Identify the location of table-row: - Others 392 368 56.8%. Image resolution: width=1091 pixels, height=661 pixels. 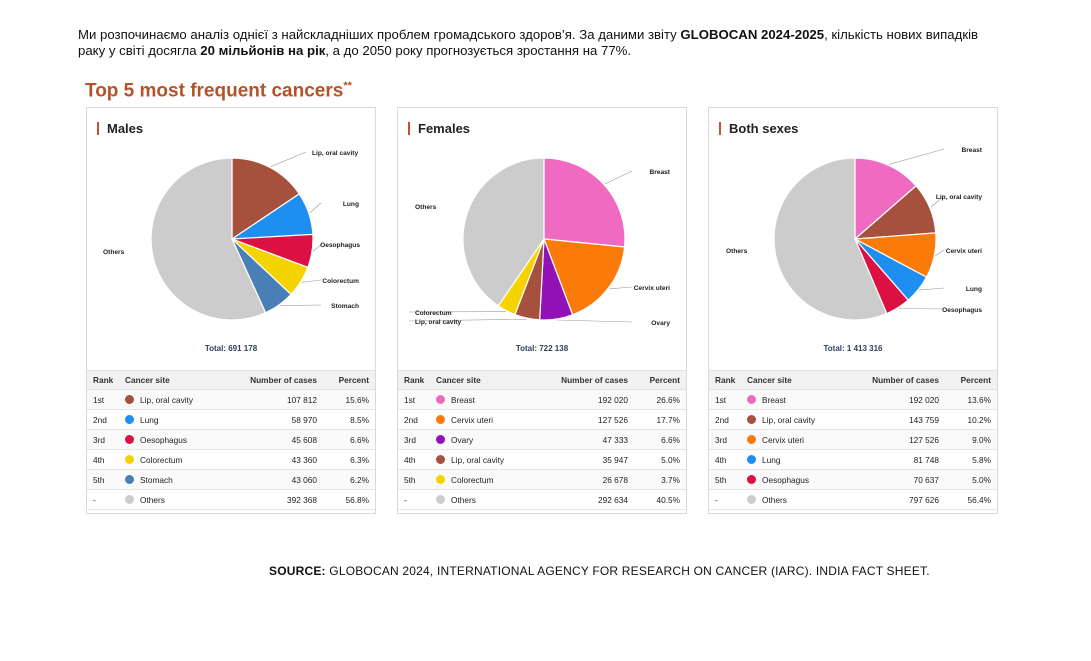
(231, 500).